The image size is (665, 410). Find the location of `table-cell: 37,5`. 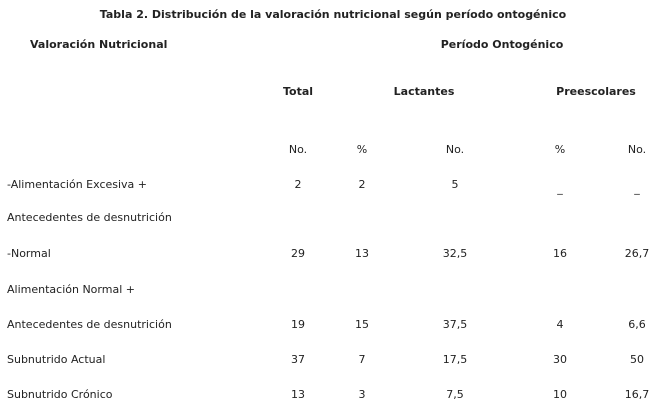

table-cell: 37,5 is located at coordinates (455, 324).